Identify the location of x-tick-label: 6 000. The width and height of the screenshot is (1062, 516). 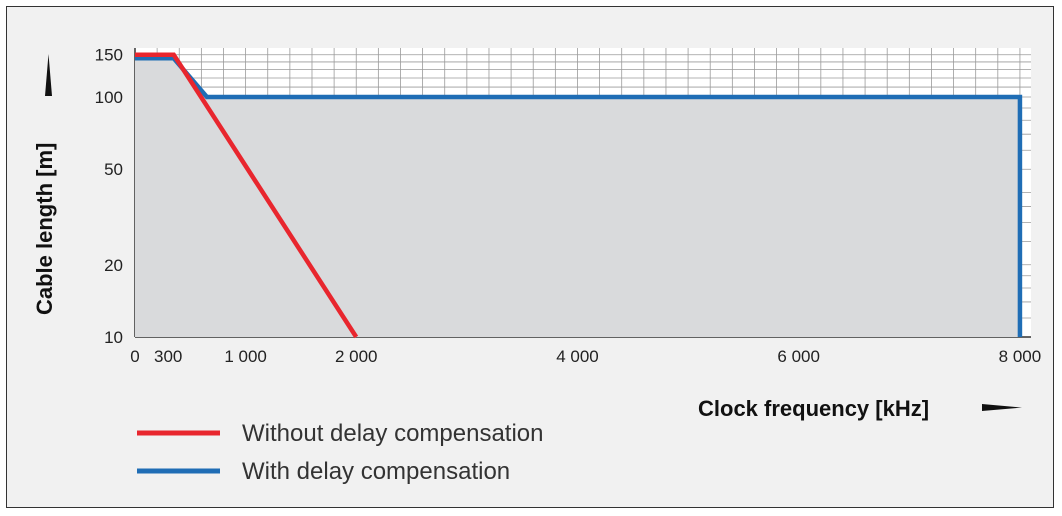
(798, 356).